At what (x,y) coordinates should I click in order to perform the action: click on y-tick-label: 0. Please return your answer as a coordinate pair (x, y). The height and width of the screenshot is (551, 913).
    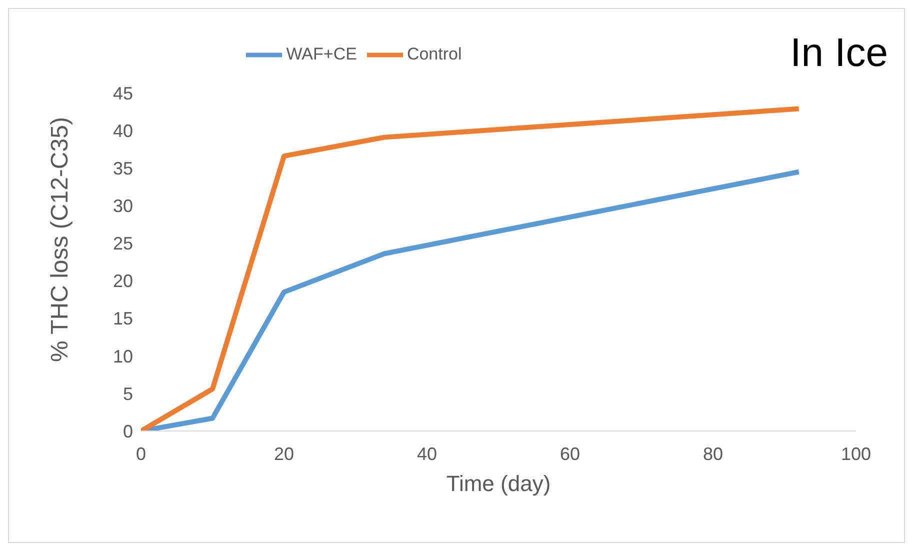
    Looking at the image, I should click on (127, 431).